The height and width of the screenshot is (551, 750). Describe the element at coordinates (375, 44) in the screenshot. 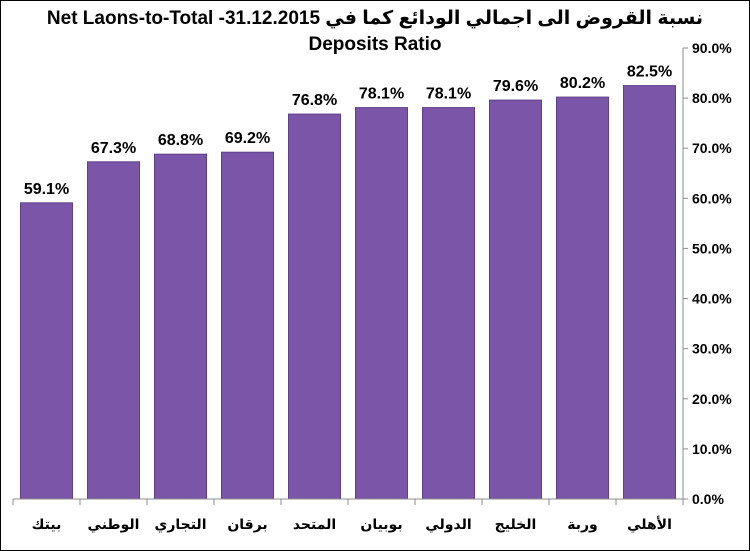

I see `chart-title-line2: Deposits Ratio` at that location.